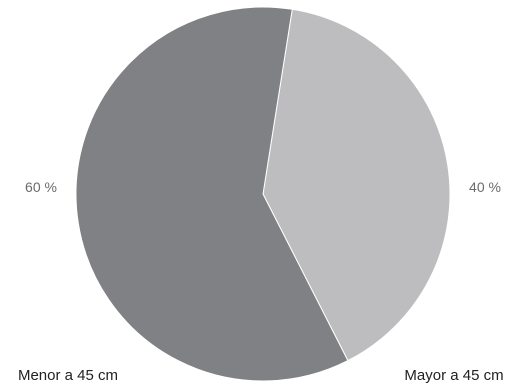  What do you see at coordinates (41, 187) in the screenshot?
I see `value-label-menor: 60 %` at bounding box center [41, 187].